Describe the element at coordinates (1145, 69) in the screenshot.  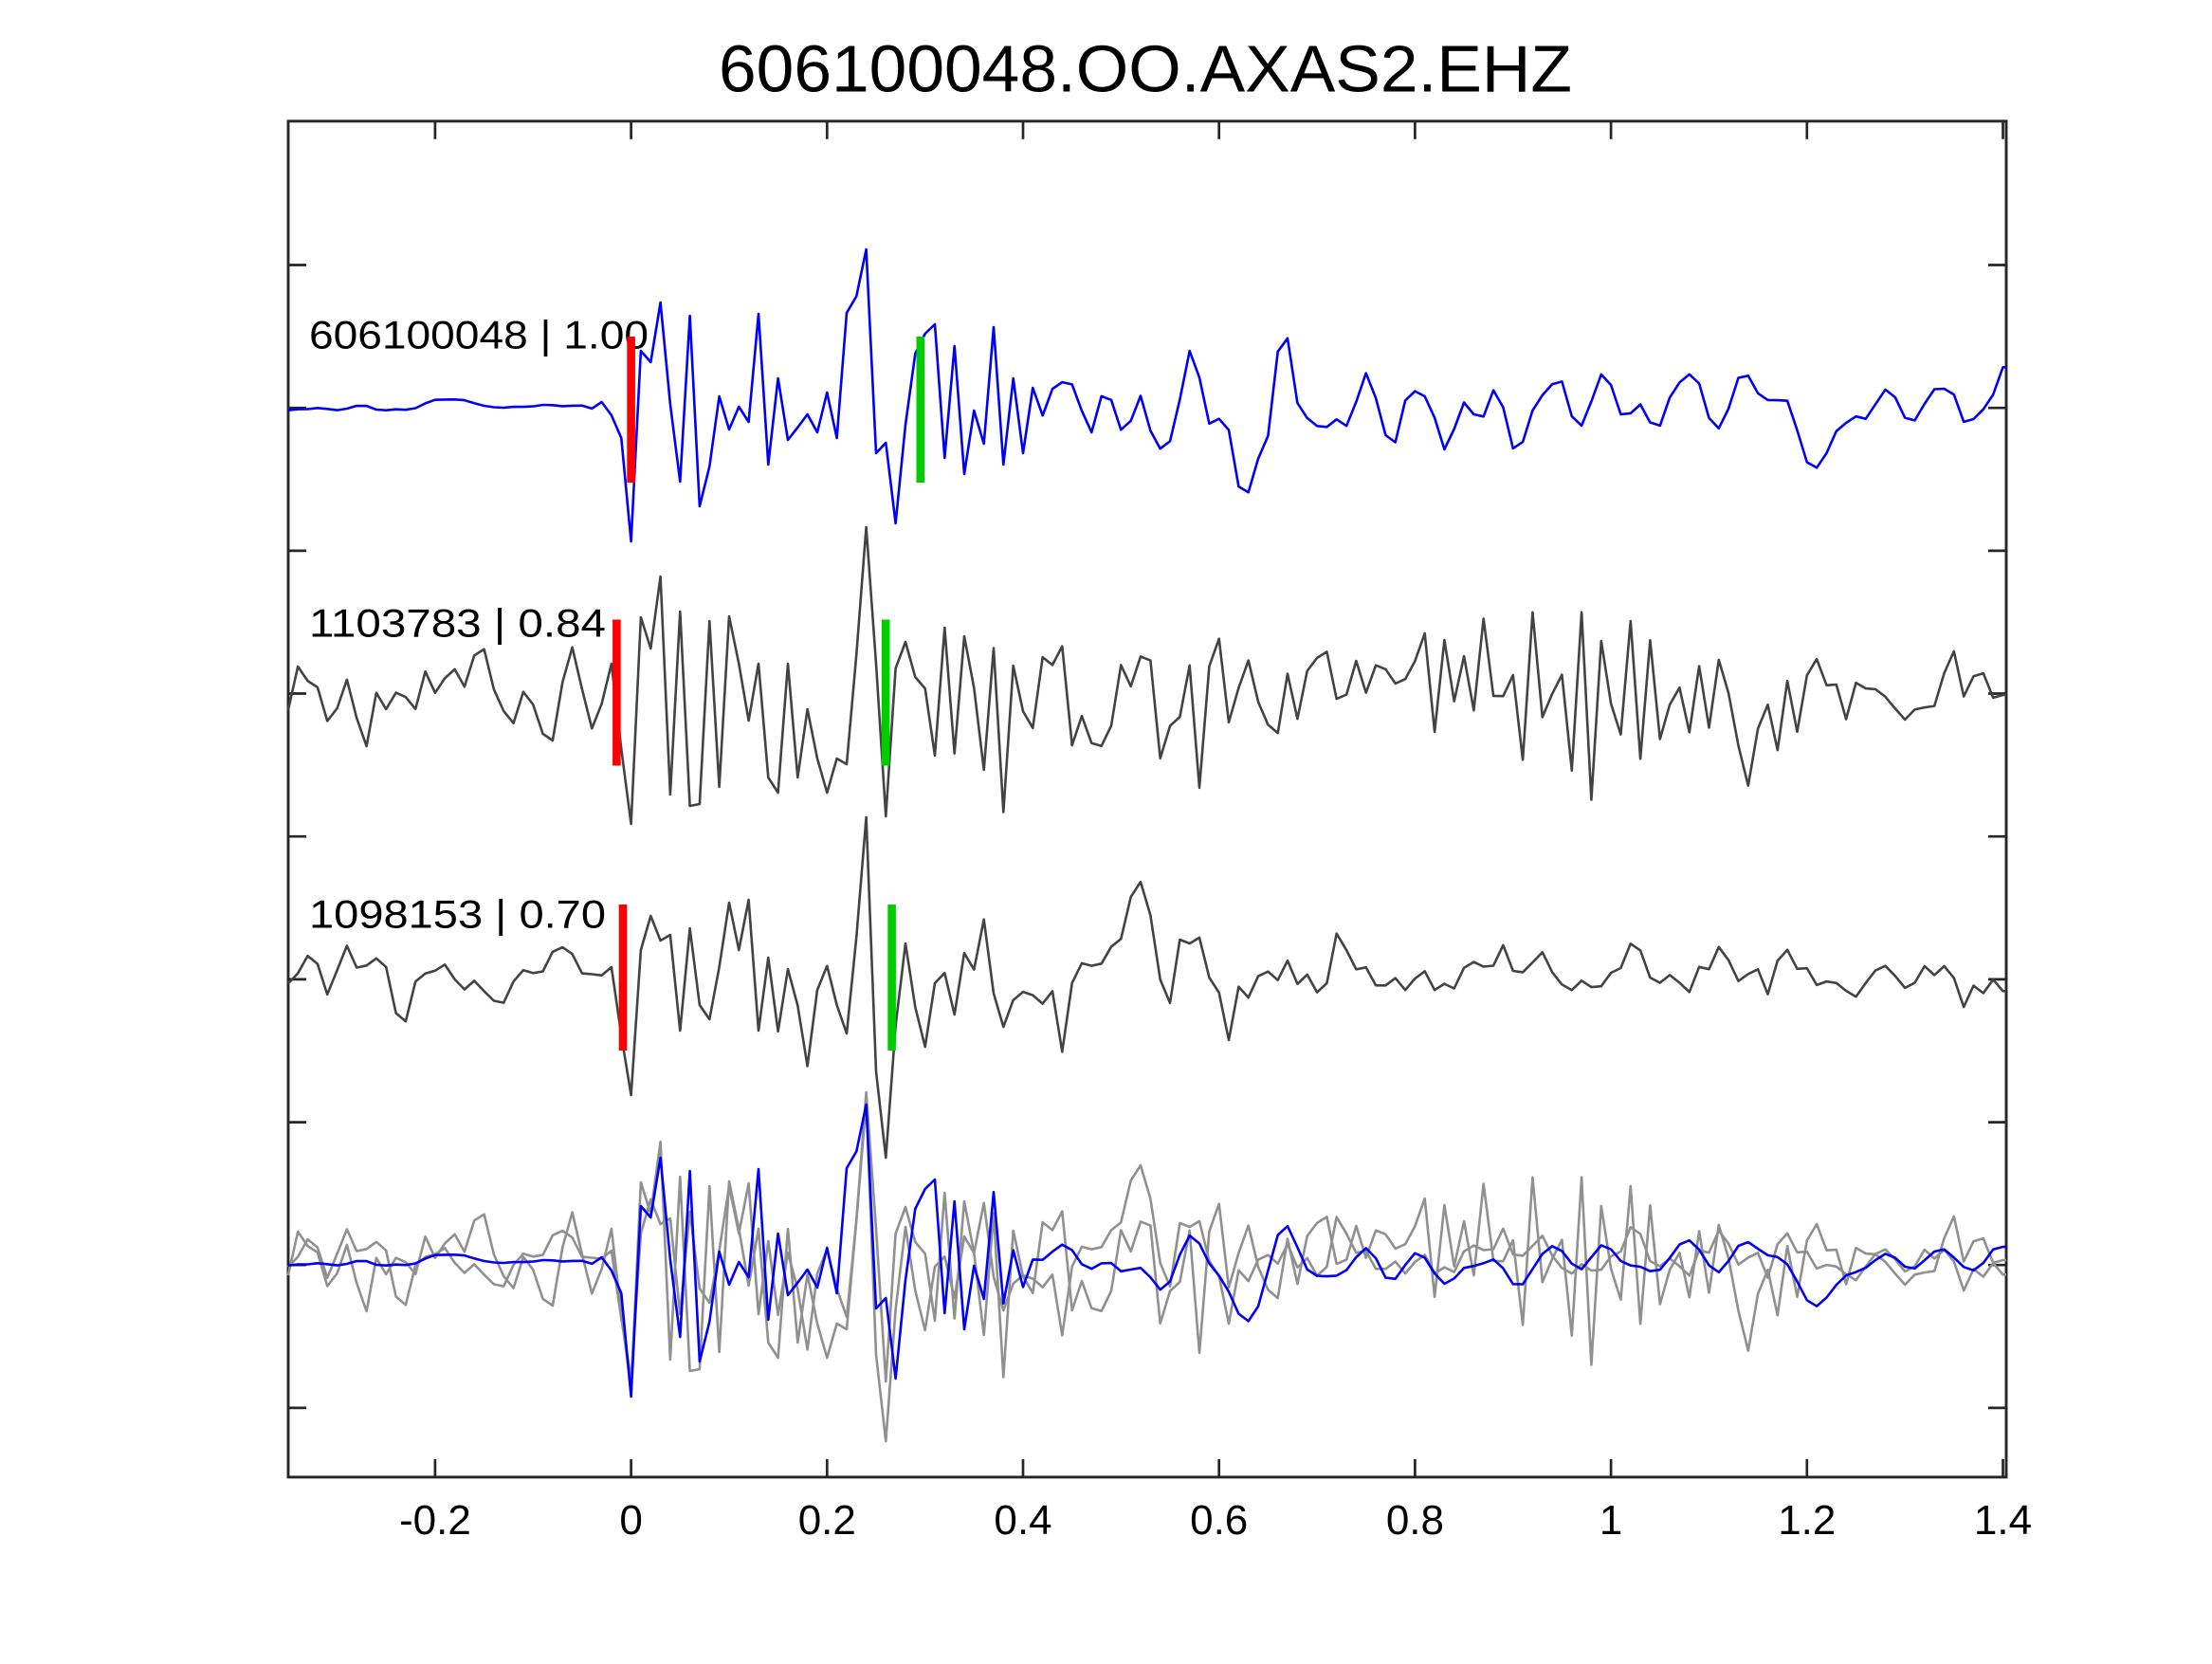
I see `svg-text: 606100048.OO.AXAS2.EHZ` at that location.